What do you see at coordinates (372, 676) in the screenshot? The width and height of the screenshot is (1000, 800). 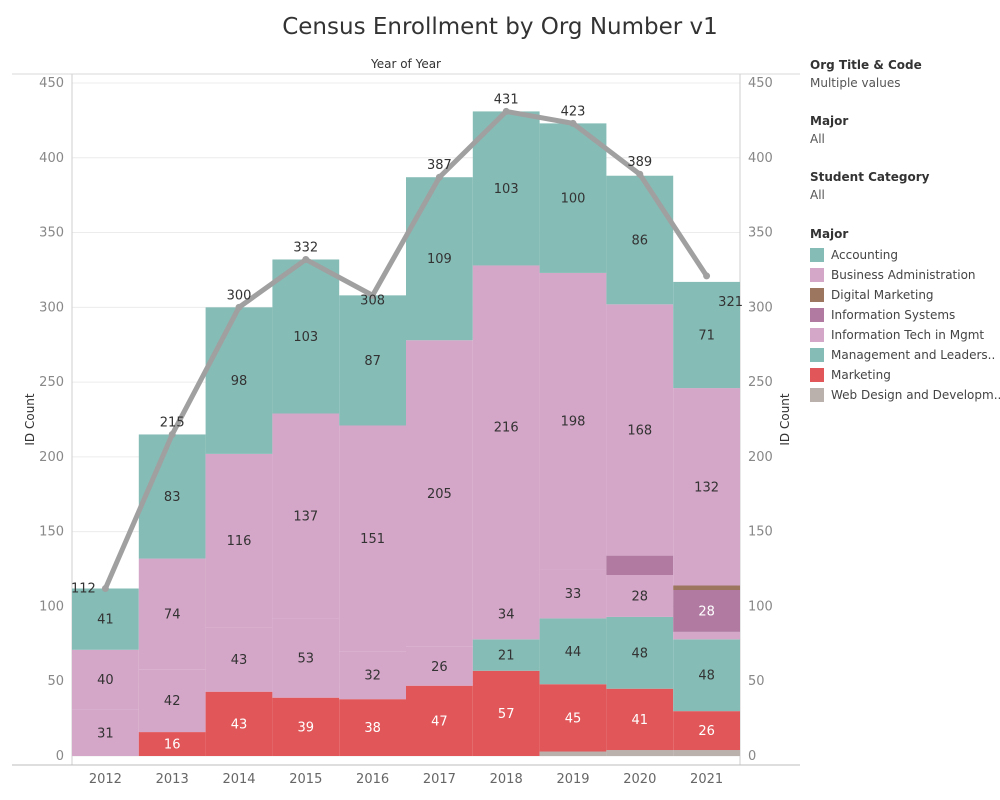 I see `data-label: 32` at bounding box center [372, 676].